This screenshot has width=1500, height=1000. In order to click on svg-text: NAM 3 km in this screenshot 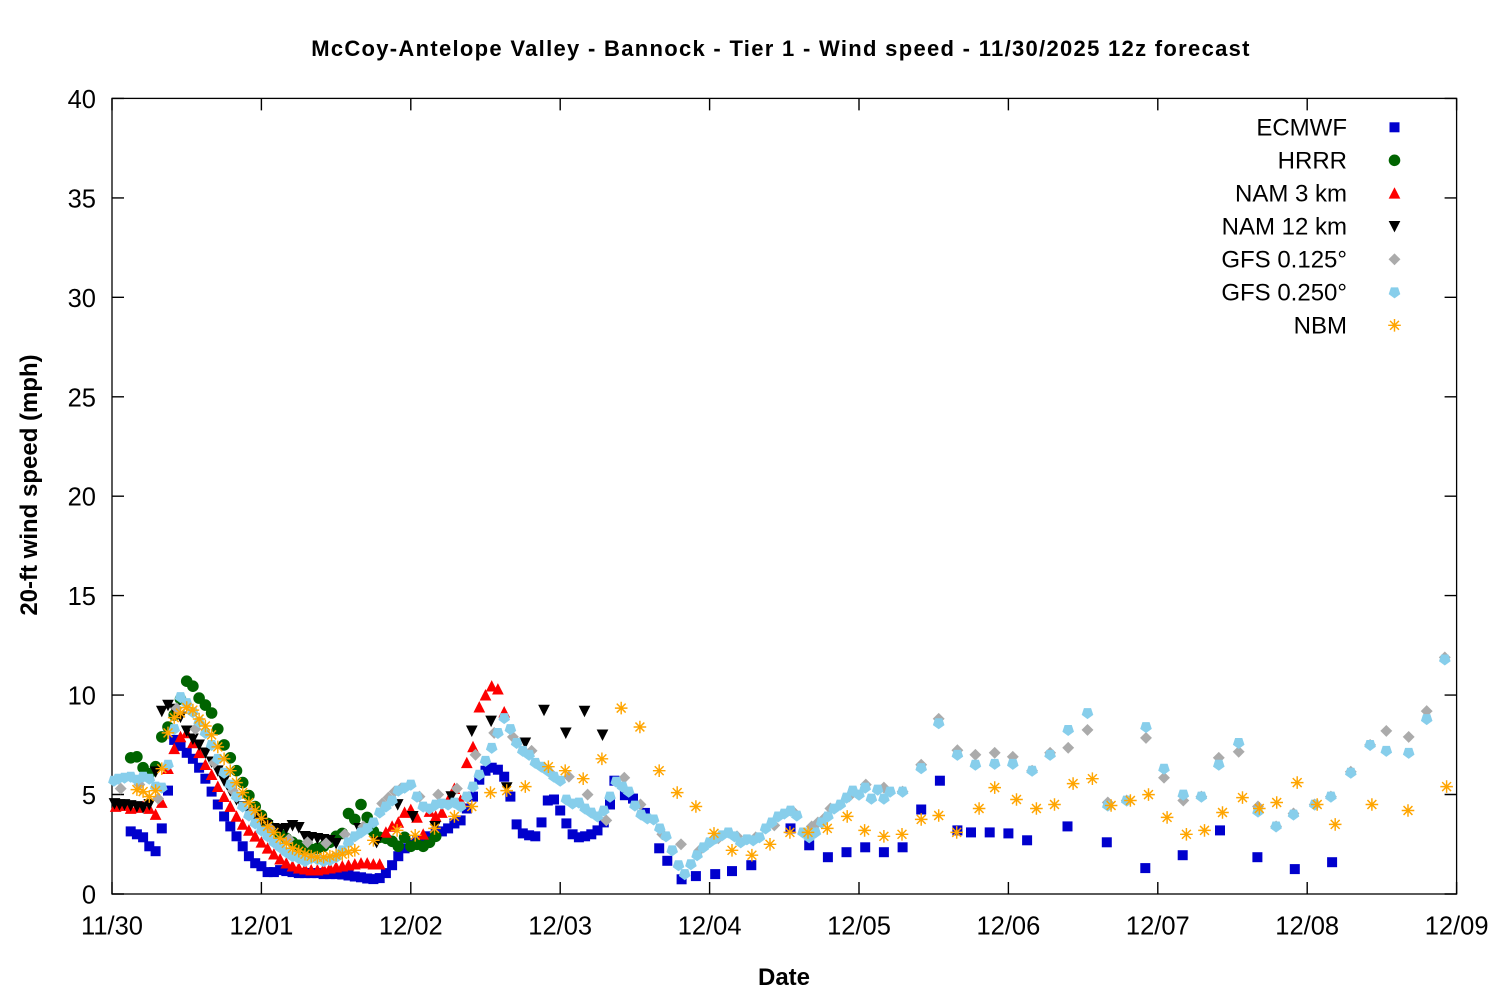, I will do `click(1291, 193)`.